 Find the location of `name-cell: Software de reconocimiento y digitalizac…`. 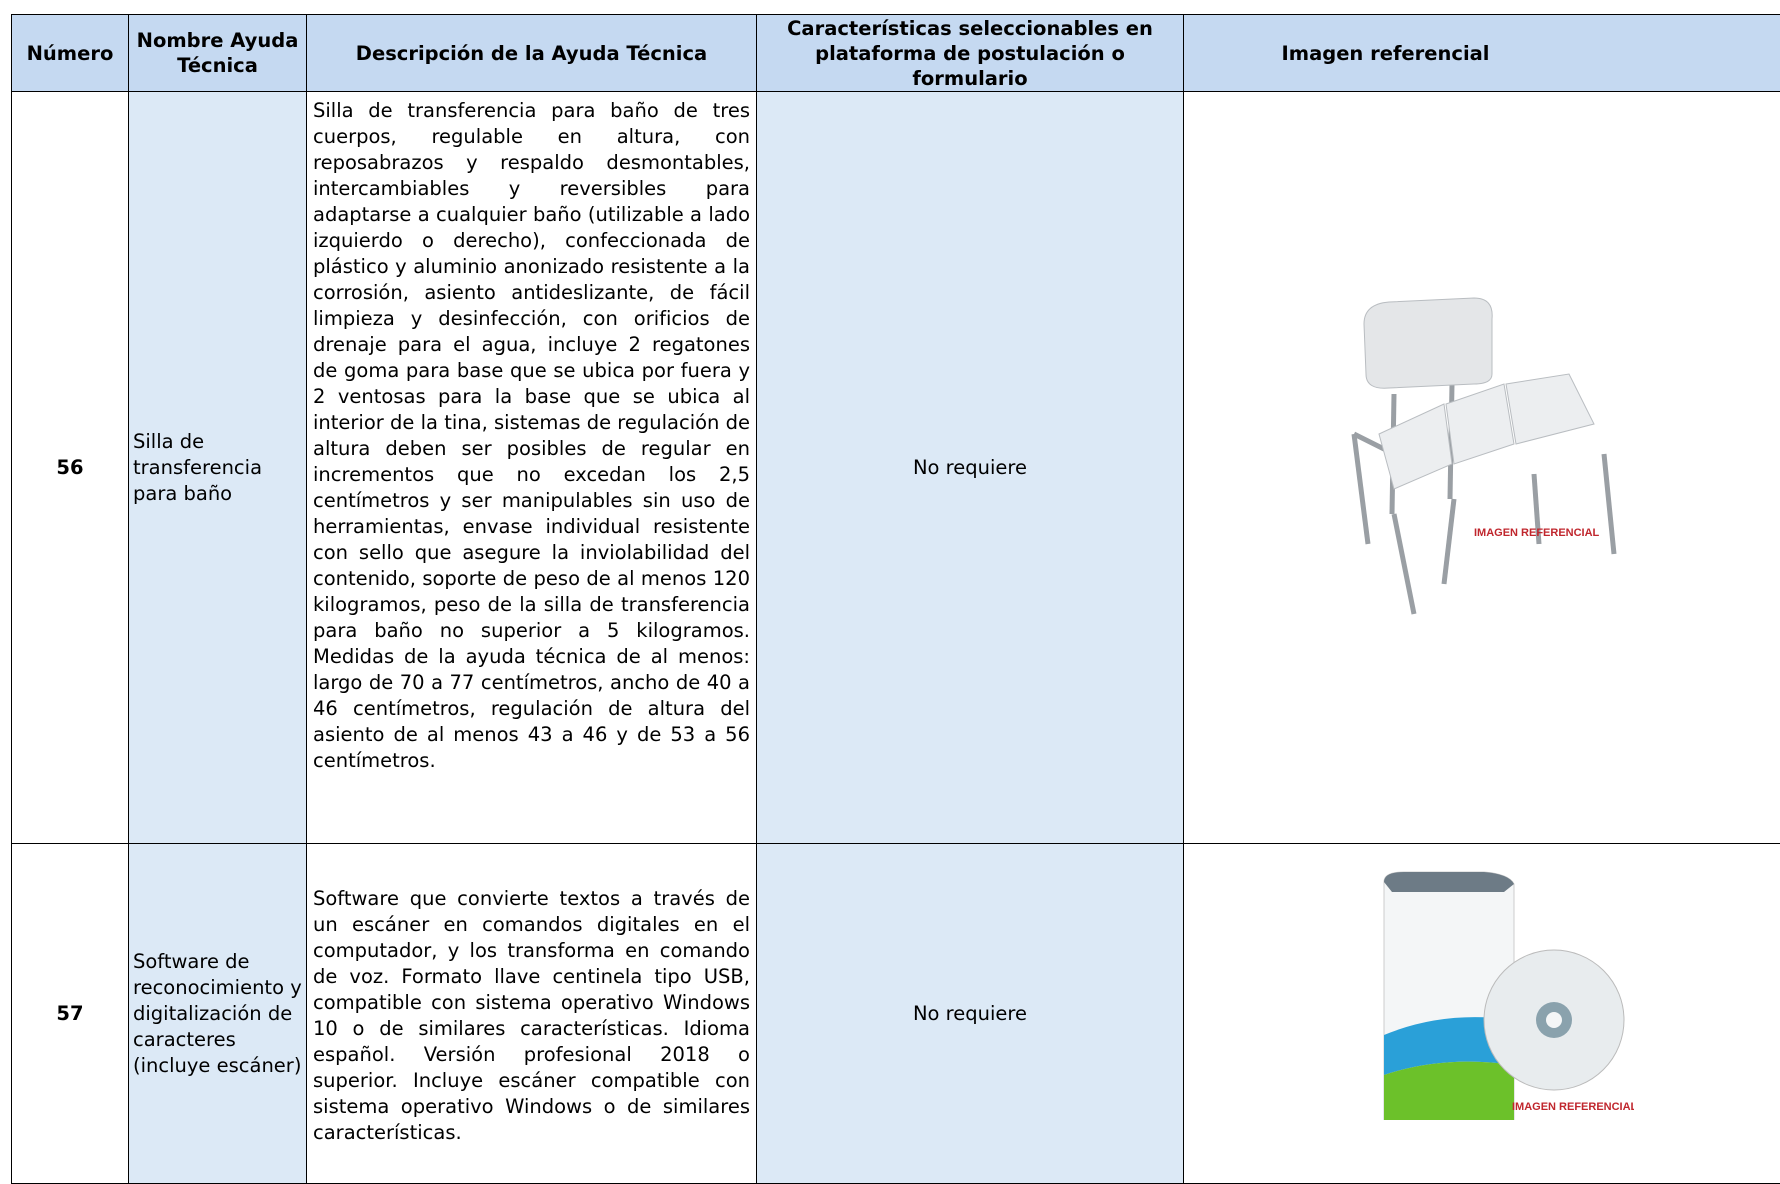

name-cell: Software de reconocimiento y digitalizac… is located at coordinates (218, 1014).